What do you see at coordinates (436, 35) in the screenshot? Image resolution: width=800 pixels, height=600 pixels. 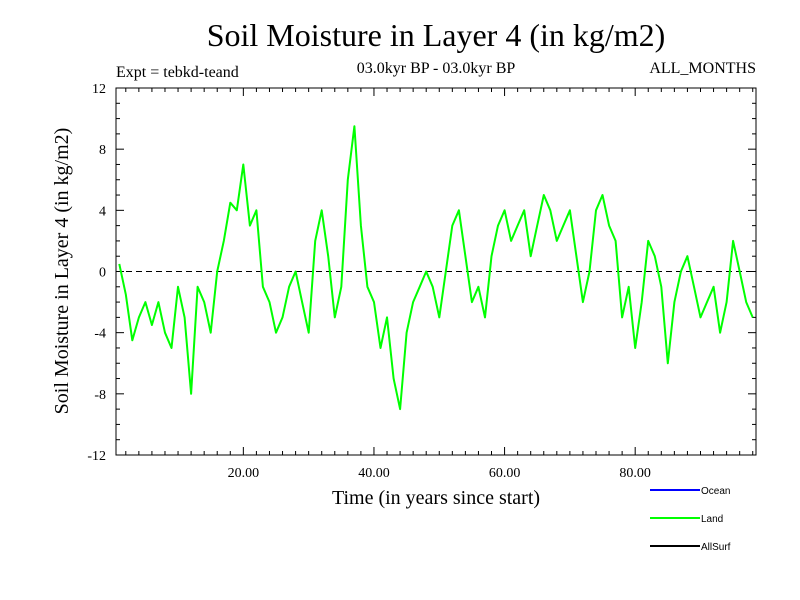 I see `chart-title: Soil Moisture in Layer 4 (in kg/m2)` at bounding box center [436, 35].